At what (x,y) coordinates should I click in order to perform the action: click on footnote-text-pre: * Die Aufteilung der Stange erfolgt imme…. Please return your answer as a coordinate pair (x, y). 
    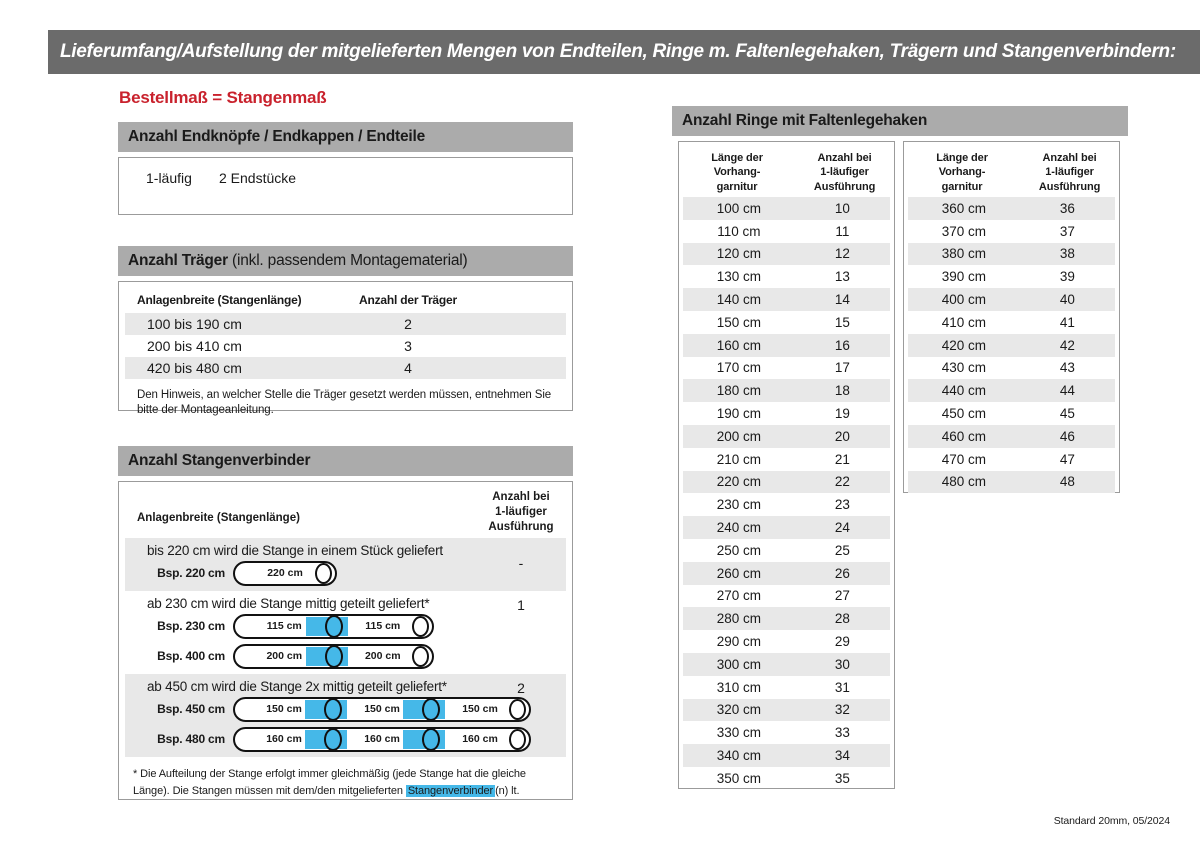
    Looking at the image, I should click on (329, 782).